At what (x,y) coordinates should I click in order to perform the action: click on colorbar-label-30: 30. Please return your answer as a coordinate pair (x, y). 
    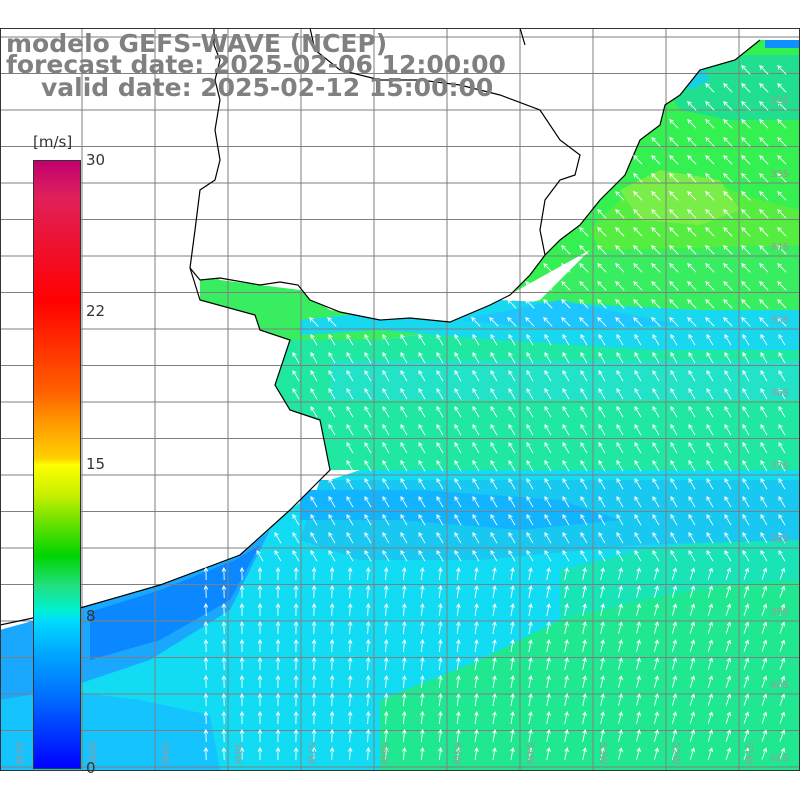
    Looking at the image, I should click on (96, 160).